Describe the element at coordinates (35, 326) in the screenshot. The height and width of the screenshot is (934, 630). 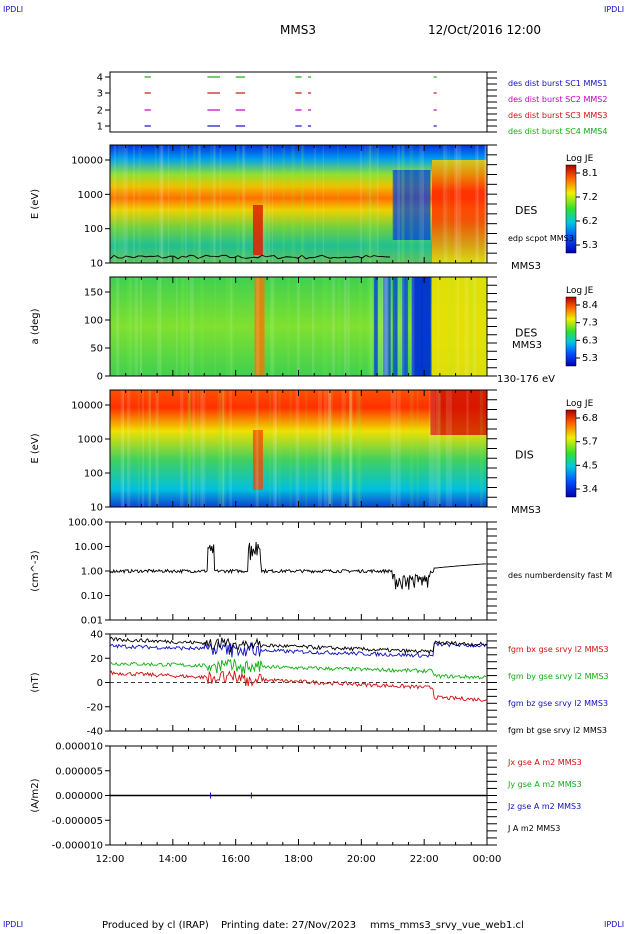
I see `y-axis-label: a (deg)` at that location.